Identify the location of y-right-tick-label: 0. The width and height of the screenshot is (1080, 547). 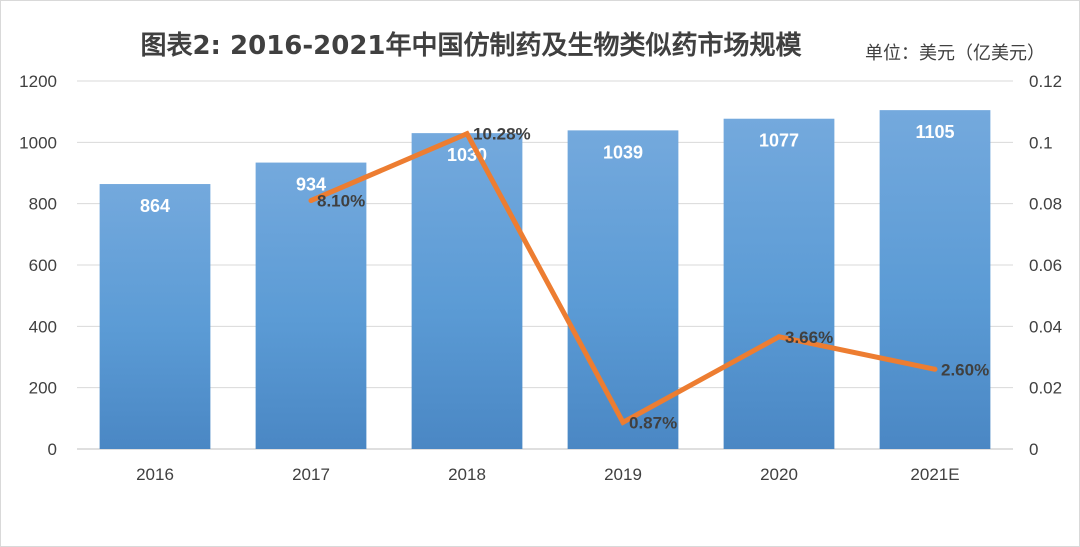
(1033, 449).